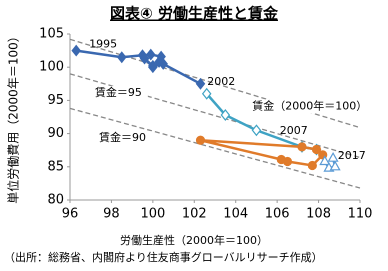  Describe the element at coordinates (318, 214) in the screenshot. I see `x-tick-label: 108` at that location.